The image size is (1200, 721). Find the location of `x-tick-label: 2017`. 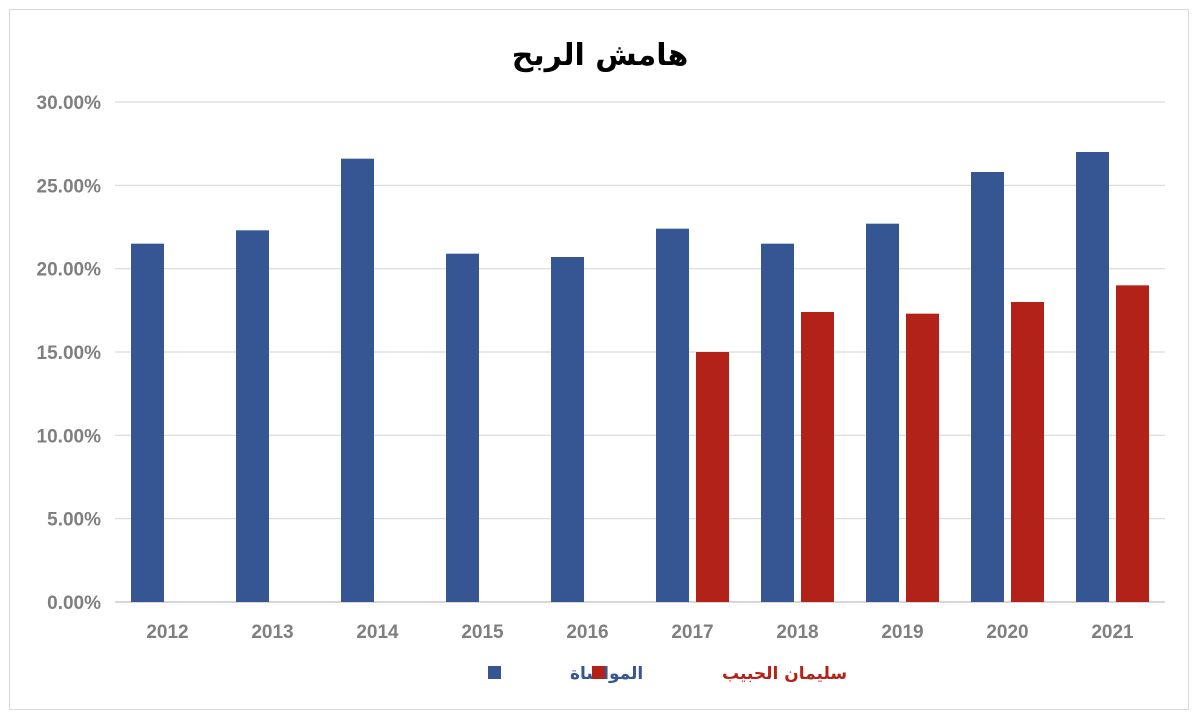

x-tick-label: 2017 is located at coordinates (692, 632).